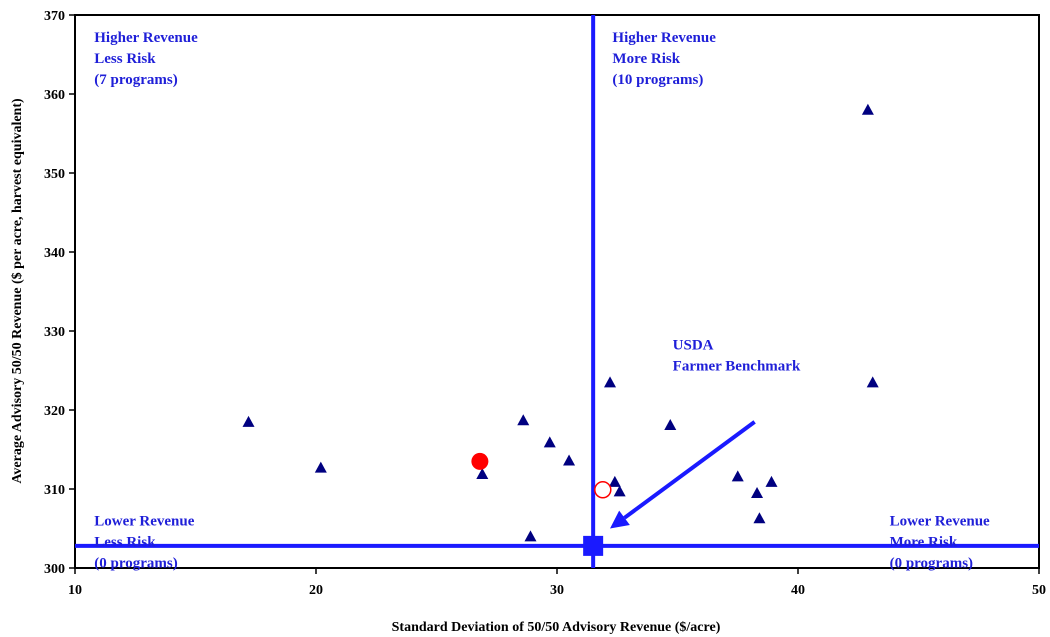 The height and width of the screenshot is (637, 1050). What do you see at coordinates (54, 411) in the screenshot?
I see `y-tick-label: 320` at bounding box center [54, 411].